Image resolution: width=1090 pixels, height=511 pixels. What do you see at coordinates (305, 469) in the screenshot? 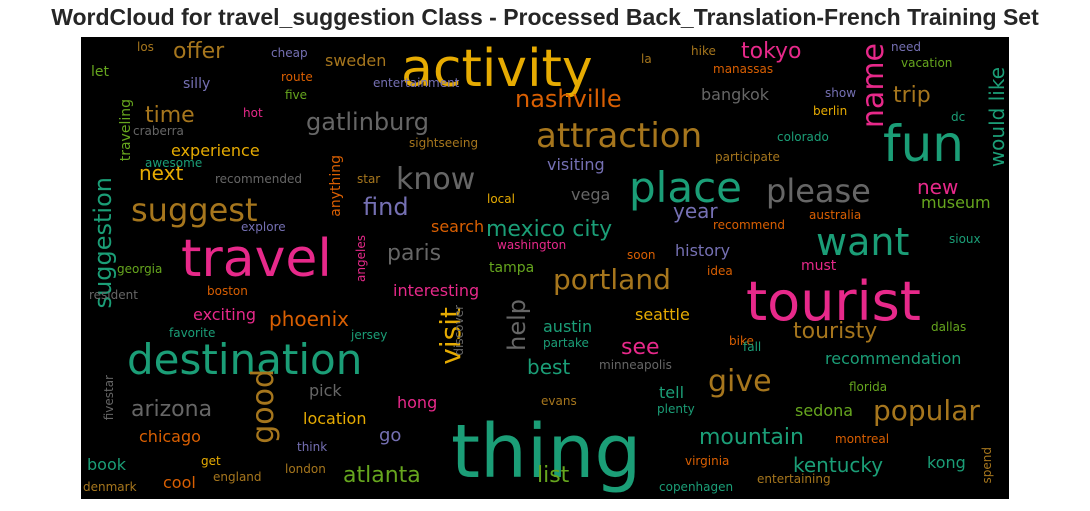
I see `cloud-word: london` at bounding box center [305, 469].